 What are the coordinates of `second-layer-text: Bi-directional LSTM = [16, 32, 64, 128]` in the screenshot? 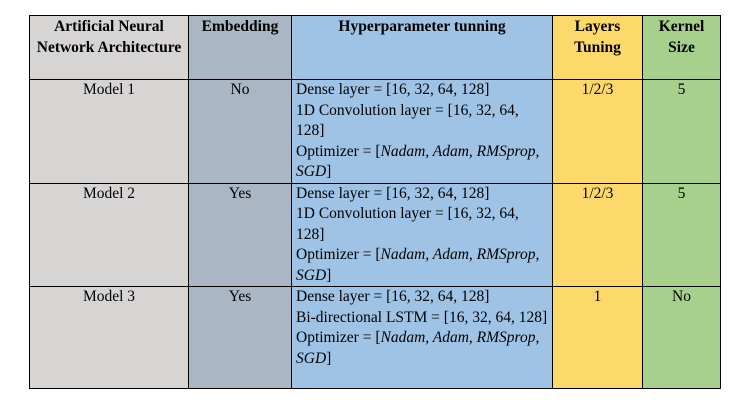 It's located at (422, 317).